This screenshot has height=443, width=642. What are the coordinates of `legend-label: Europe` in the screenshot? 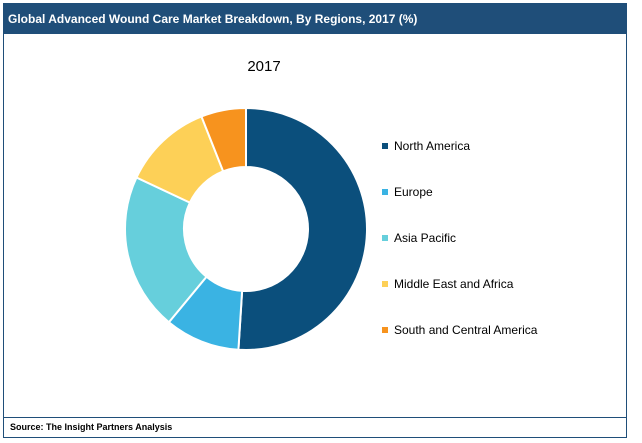 It's located at (413, 192).